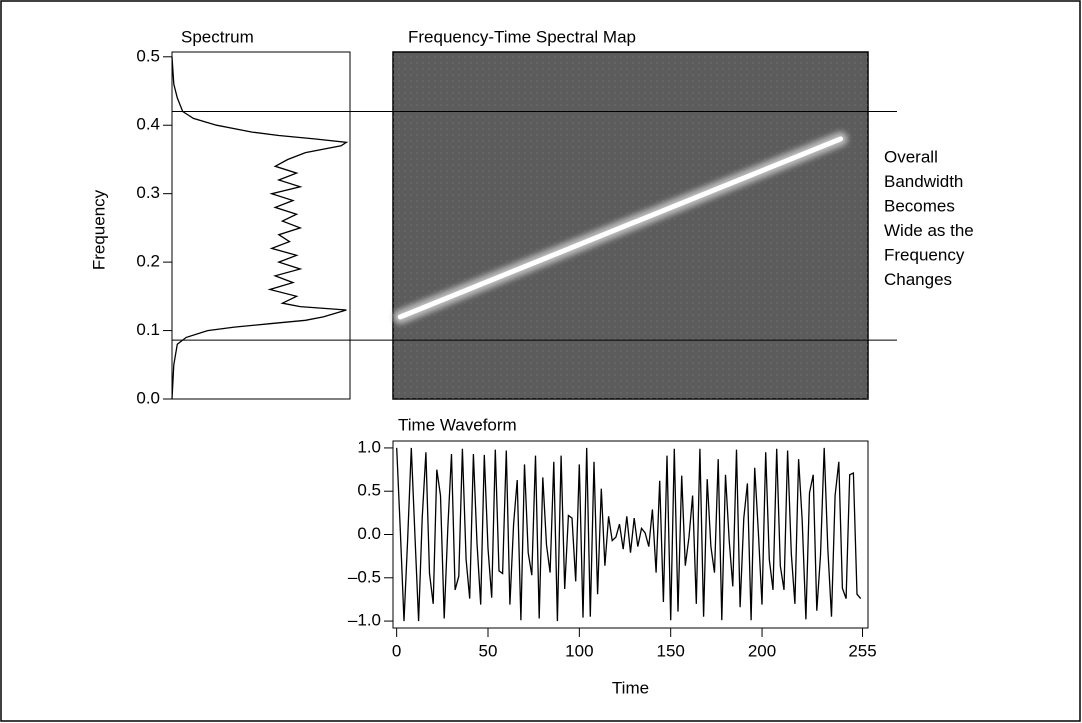  Describe the element at coordinates (762, 650) in the screenshot. I see `x-tick-label: 200` at that location.